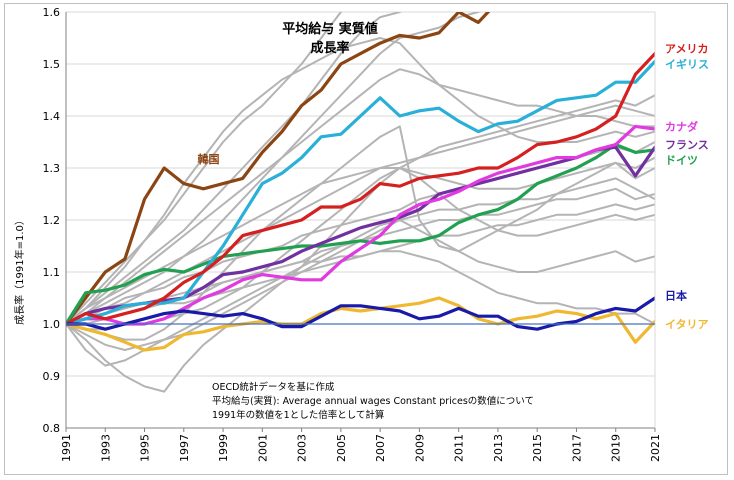  What do you see at coordinates (52, 168) in the screenshot?
I see `y-tick-label: 1.3` at bounding box center [52, 168].